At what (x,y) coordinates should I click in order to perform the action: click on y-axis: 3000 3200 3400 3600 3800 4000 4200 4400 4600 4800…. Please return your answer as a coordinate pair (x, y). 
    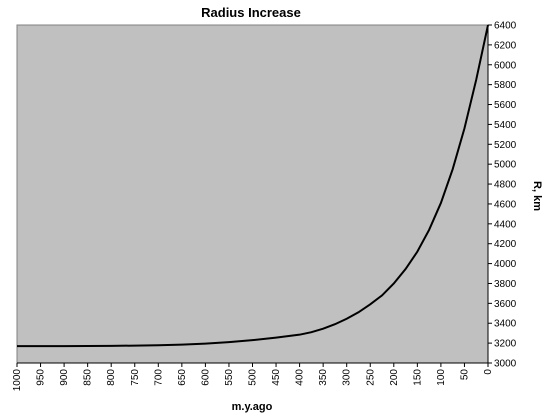
    Looking at the image, I should click on (502, 195).